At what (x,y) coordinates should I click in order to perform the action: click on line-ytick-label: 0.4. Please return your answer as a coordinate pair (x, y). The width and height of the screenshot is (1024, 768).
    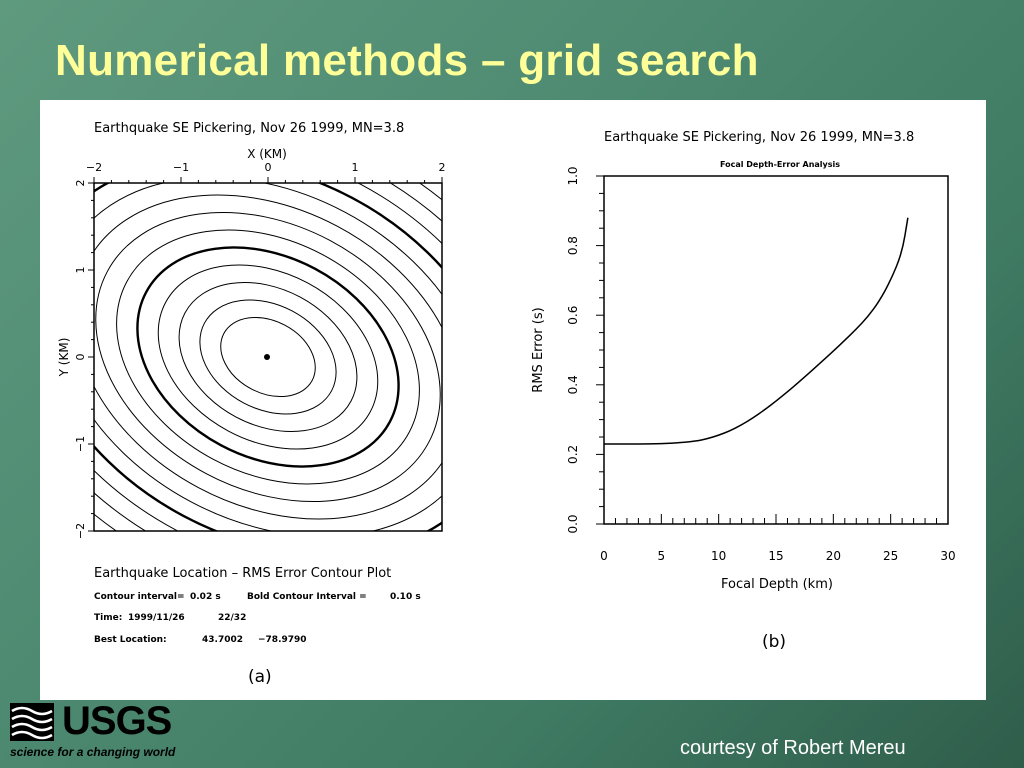
    Looking at the image, I should click on (573, 384).